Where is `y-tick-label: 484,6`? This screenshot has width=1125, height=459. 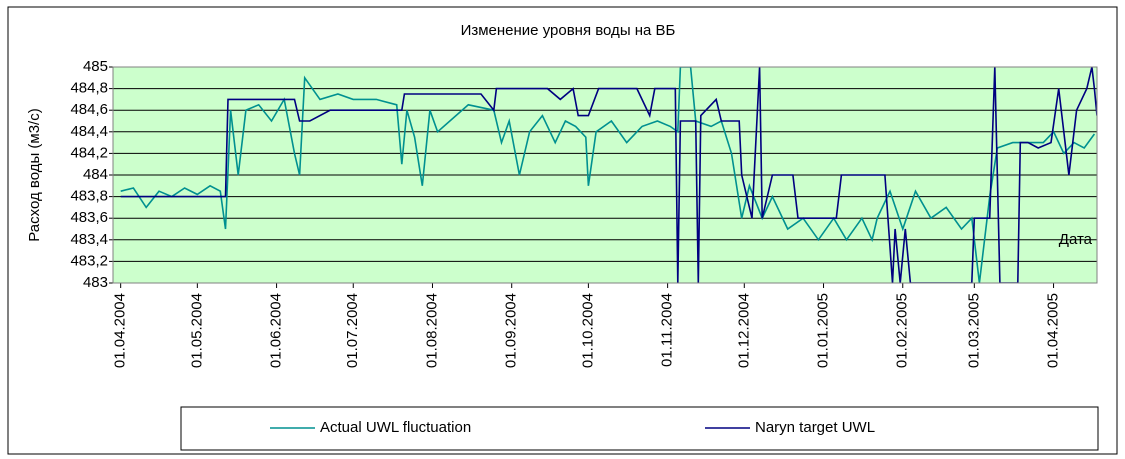 y-tick-label: 484,6 is located at coordinates (89, 109).